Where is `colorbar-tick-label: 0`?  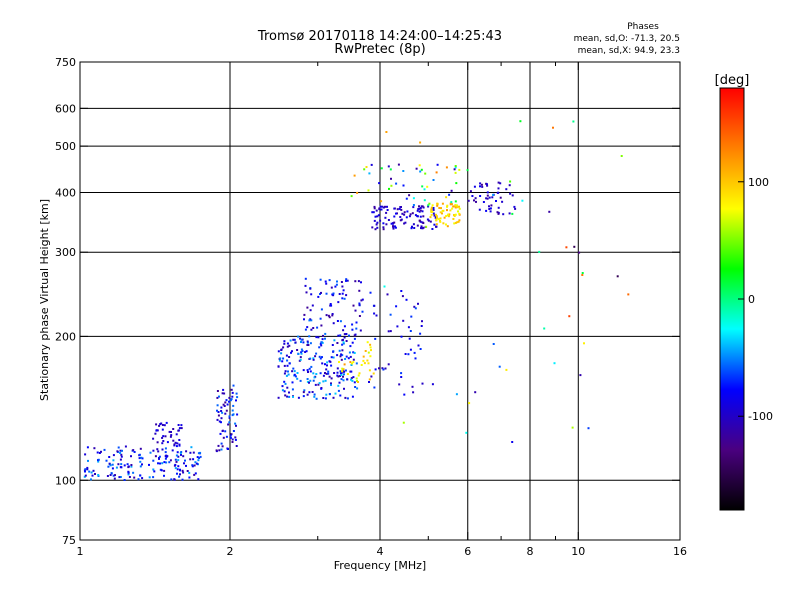
colorbar-tick-label: 0 is located at coordinates (751, 299).